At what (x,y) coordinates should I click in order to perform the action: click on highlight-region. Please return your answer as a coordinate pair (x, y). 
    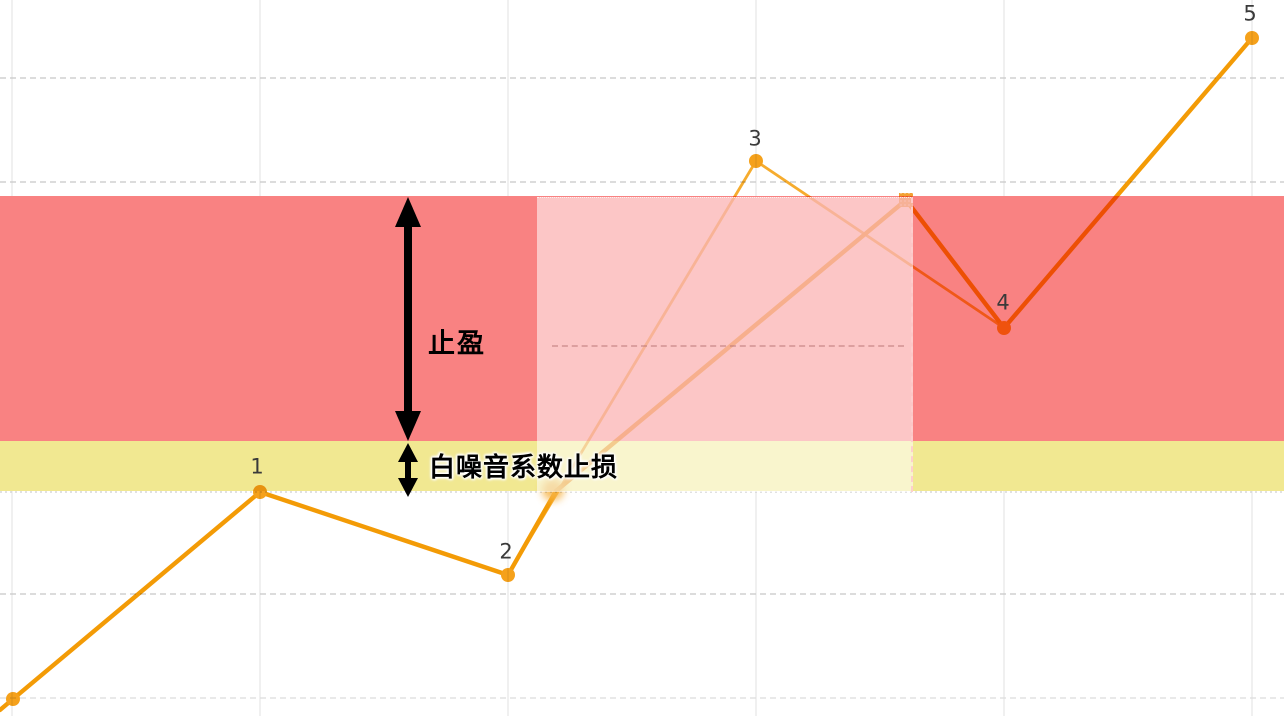
    Looking at the image, I should click on (725, 344).